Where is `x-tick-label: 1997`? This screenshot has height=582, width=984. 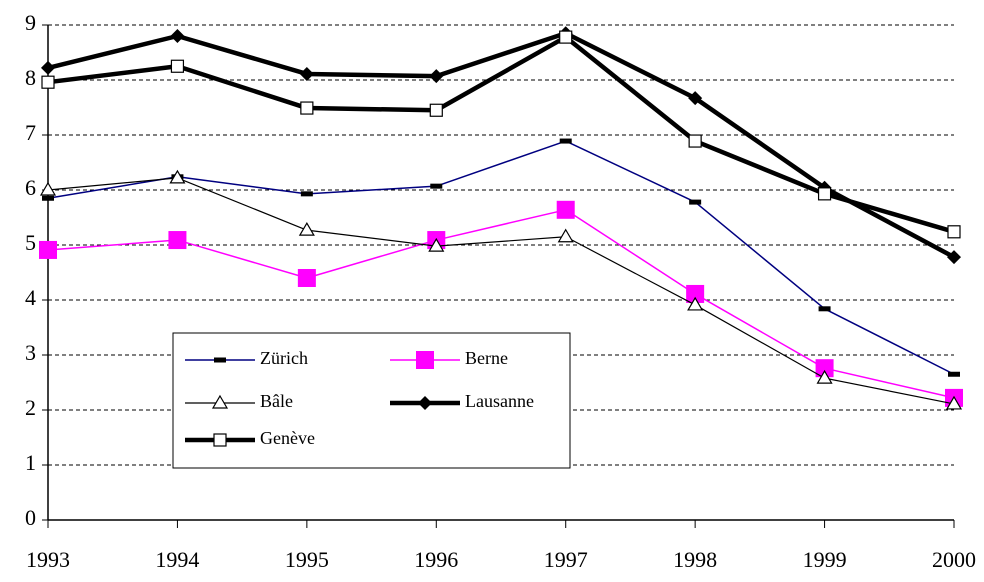 x-tick-label: 1997 is located at coordinates (566, 559).